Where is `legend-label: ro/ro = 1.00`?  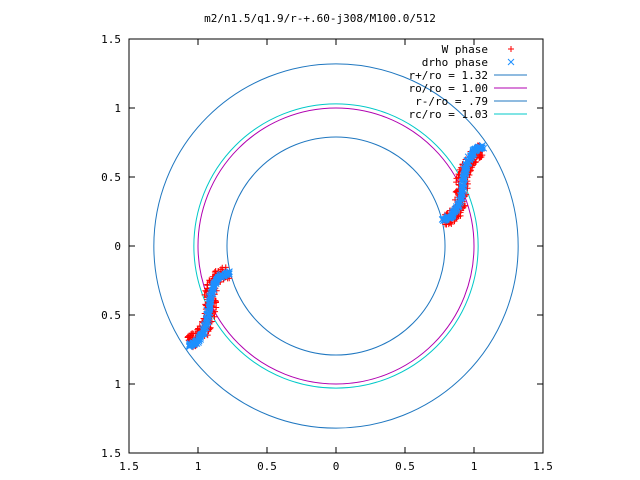 legend-label: ro/ro = 1.00 is located at coordinates (448, 88).